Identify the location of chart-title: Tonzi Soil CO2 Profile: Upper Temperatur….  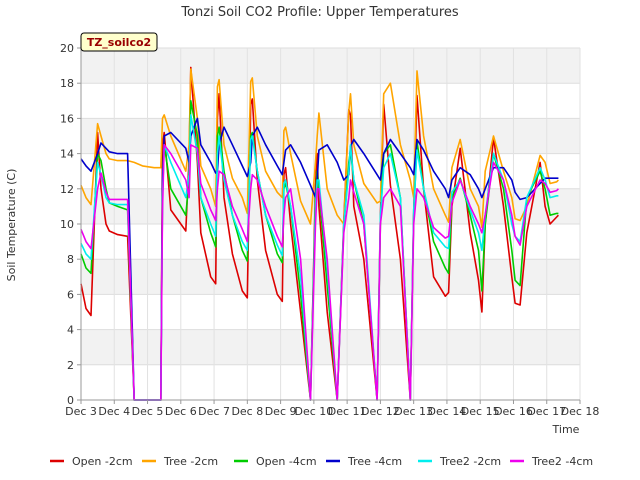
(319, 12).